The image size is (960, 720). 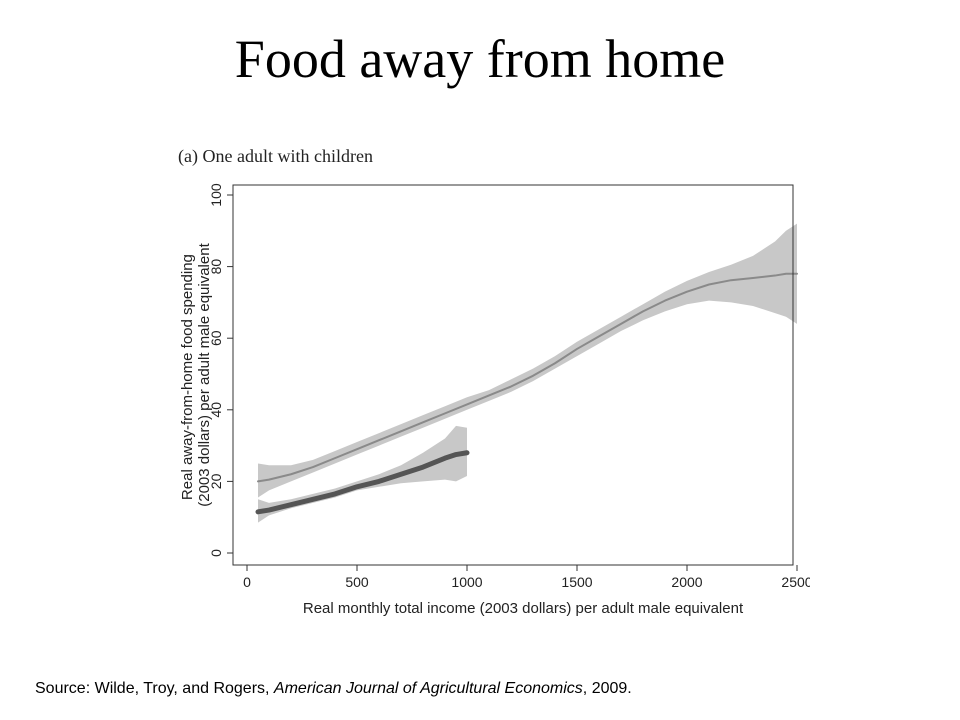 I want to click on y-axis: 0 20 40 60 80 100, so click(x=220, y=370).